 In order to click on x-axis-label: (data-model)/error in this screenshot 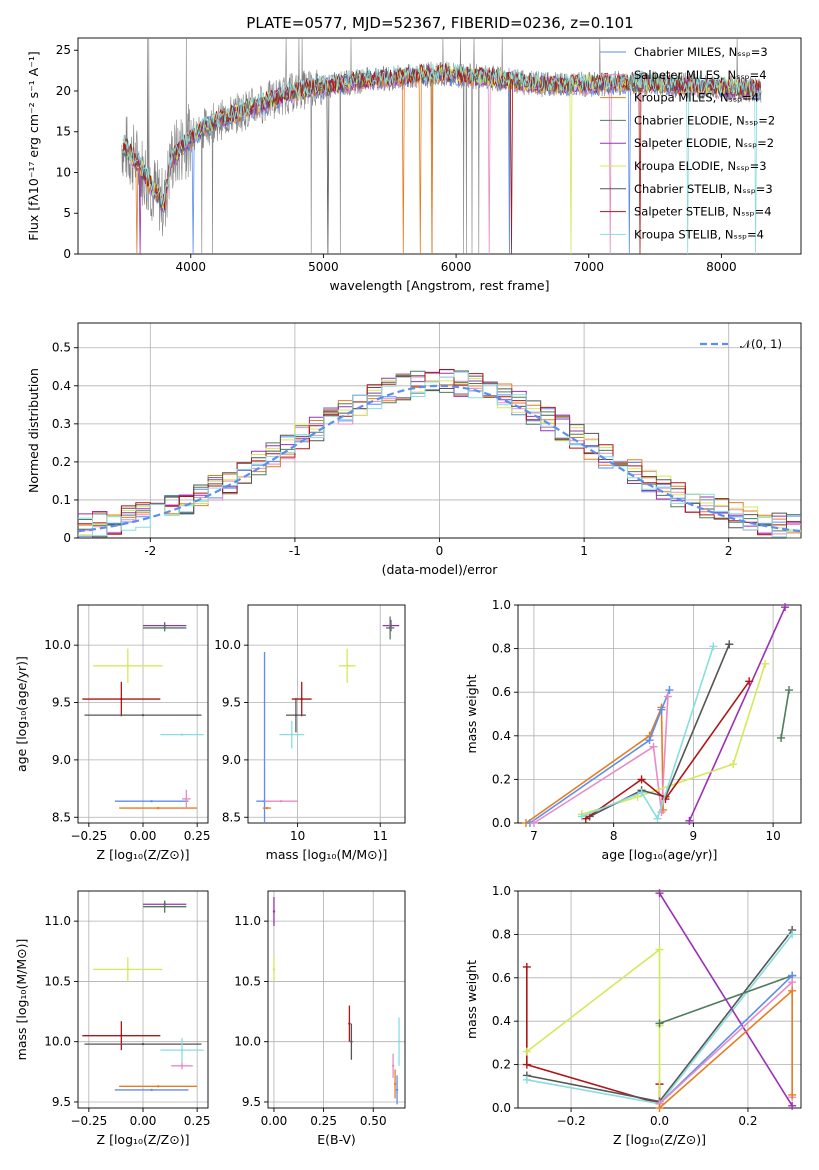, I will do `click(440, 569)`.